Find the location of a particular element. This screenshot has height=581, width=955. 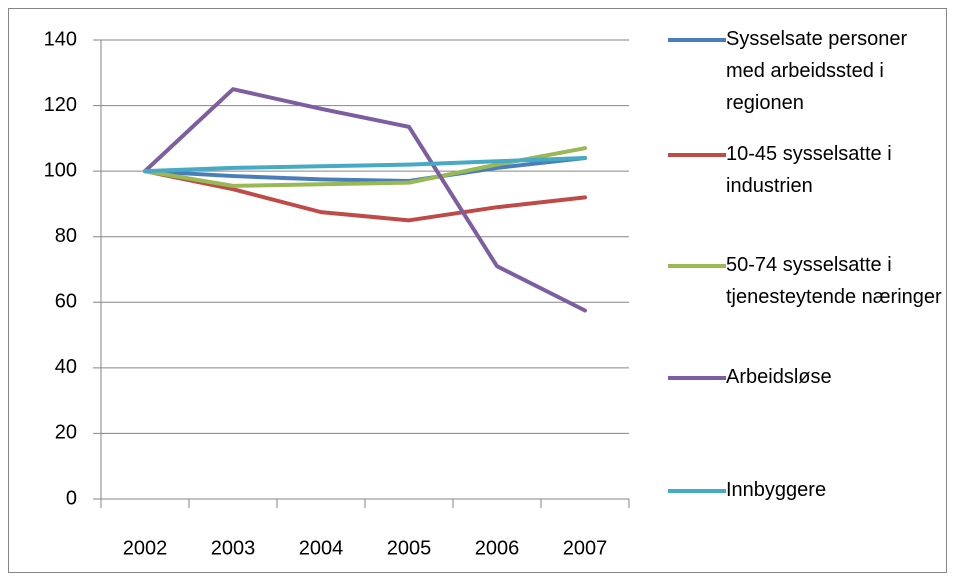

x-tick-label: 2007 is located at coordinates (585, 548).